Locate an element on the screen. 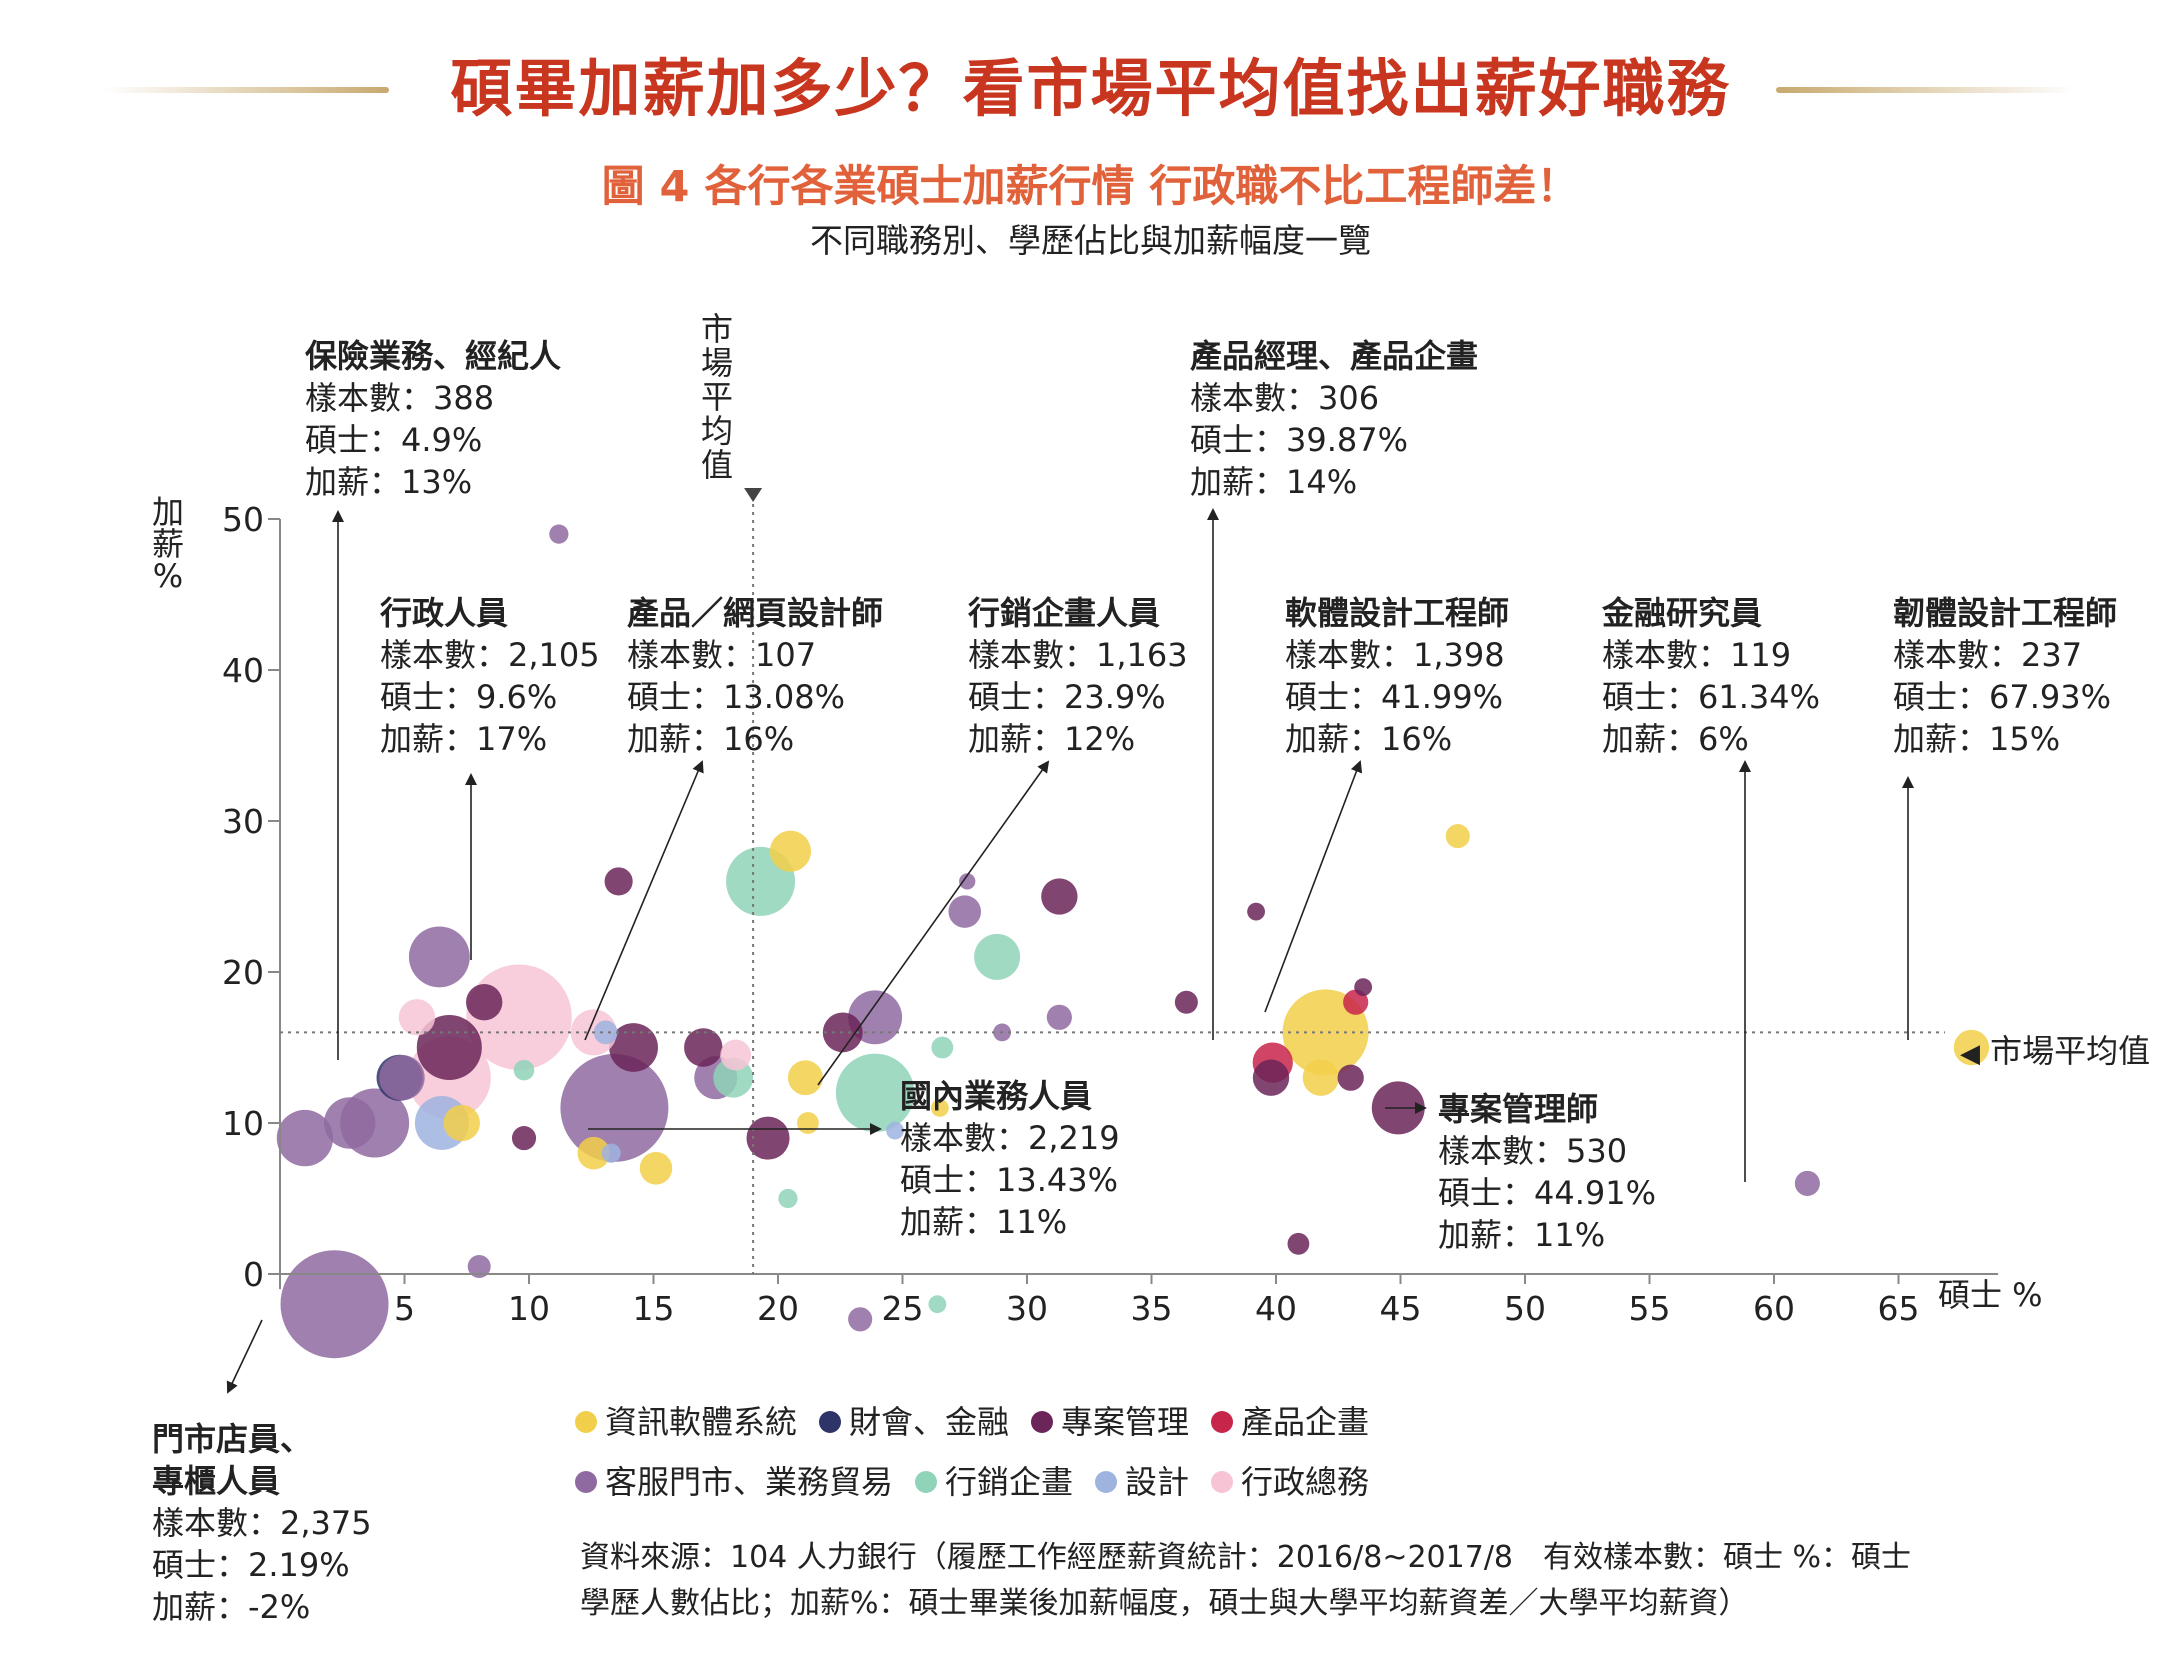  callout-product-manager: 產品經理、產品企畫 樣本數：306 碩士：39.87% 加薪：14% is located at coordinates (1334, 419).